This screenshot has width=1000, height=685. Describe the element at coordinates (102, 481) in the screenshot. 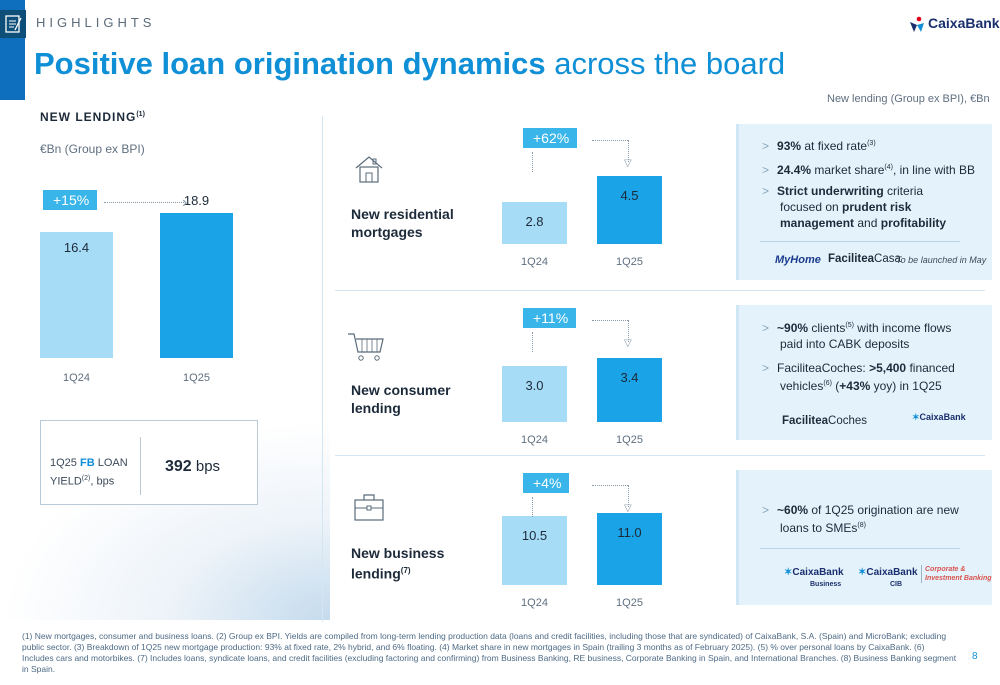

I see `yield-label-unit: , bps` at that location.